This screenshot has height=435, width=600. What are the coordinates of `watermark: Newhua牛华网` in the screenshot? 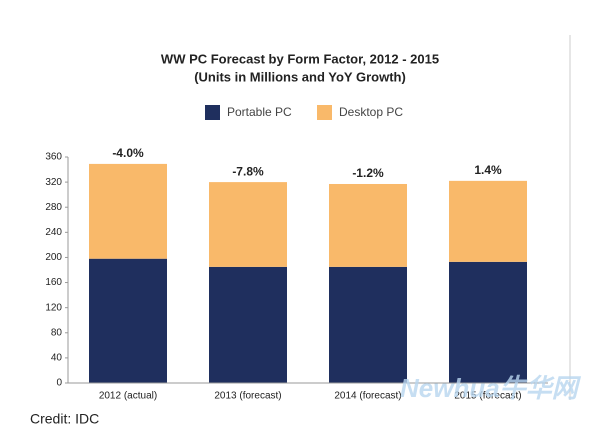 It's located at (491, 388).